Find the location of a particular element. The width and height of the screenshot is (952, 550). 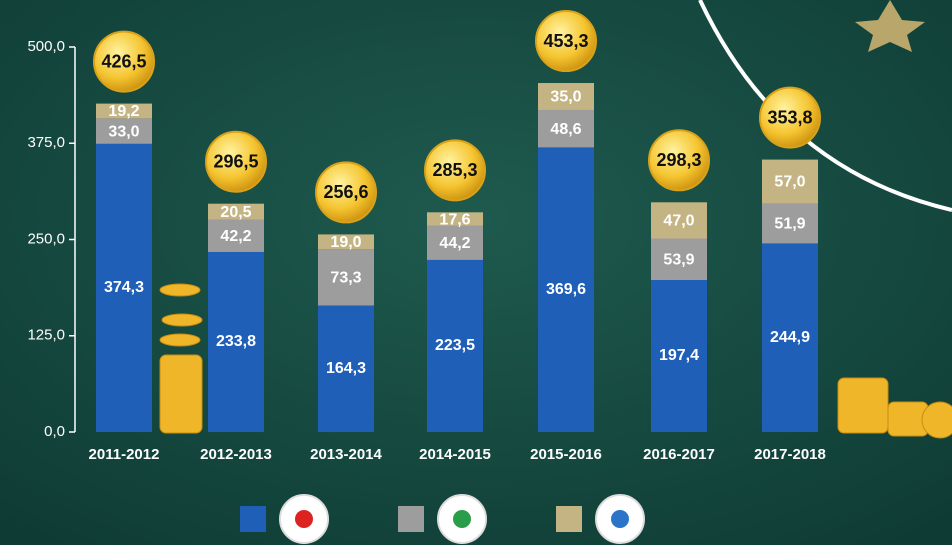

value-label: 33,0 is located at coordinates (123, 131).